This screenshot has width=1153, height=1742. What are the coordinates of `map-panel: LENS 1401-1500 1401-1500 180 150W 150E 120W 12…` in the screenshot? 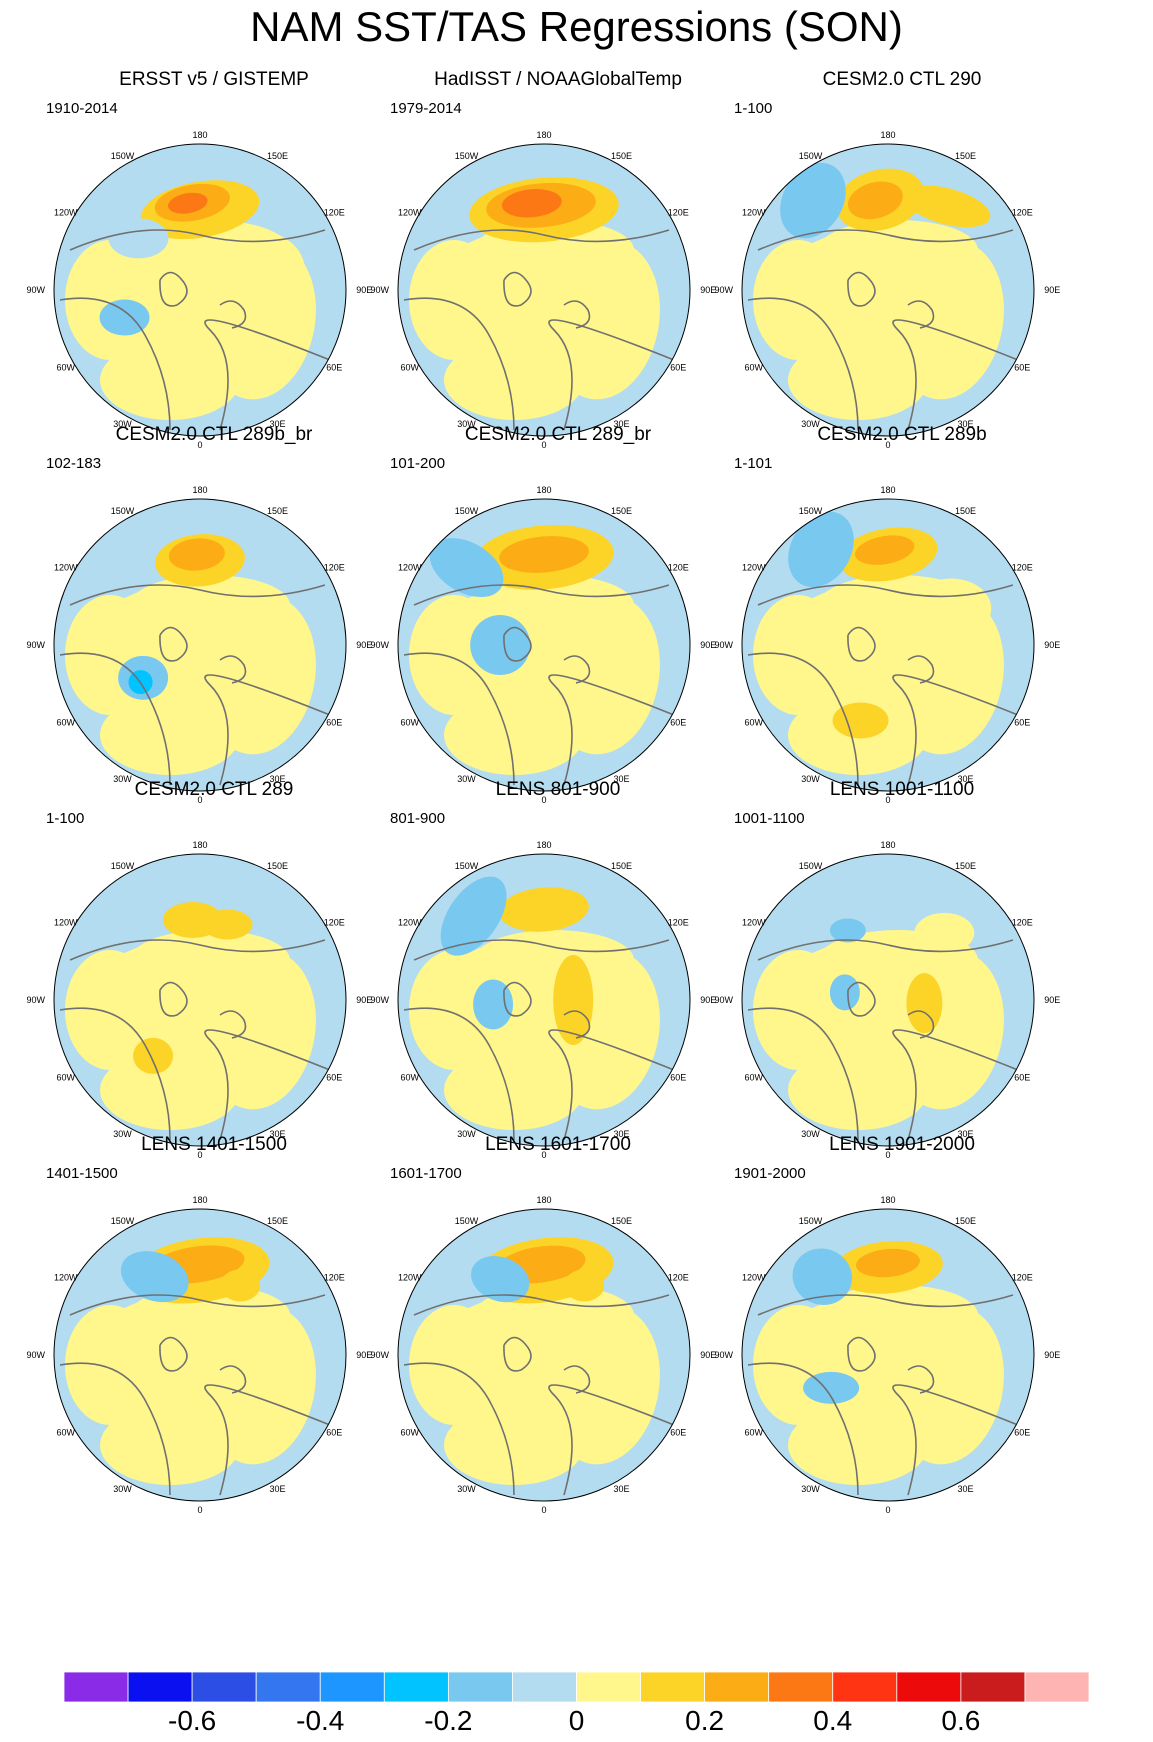 It's located at (214, 1328).